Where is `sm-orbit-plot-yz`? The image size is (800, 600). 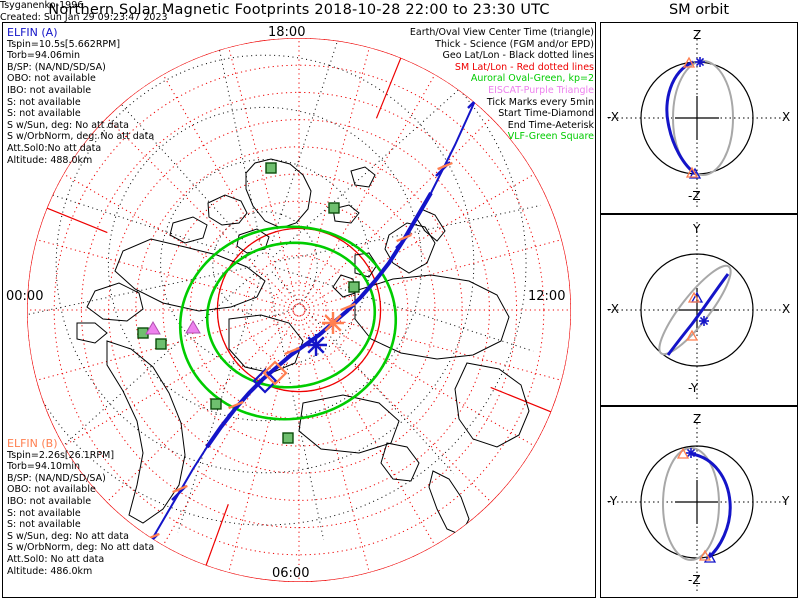 sm-orbit-plot-yz is located at coordinates (698, 502).